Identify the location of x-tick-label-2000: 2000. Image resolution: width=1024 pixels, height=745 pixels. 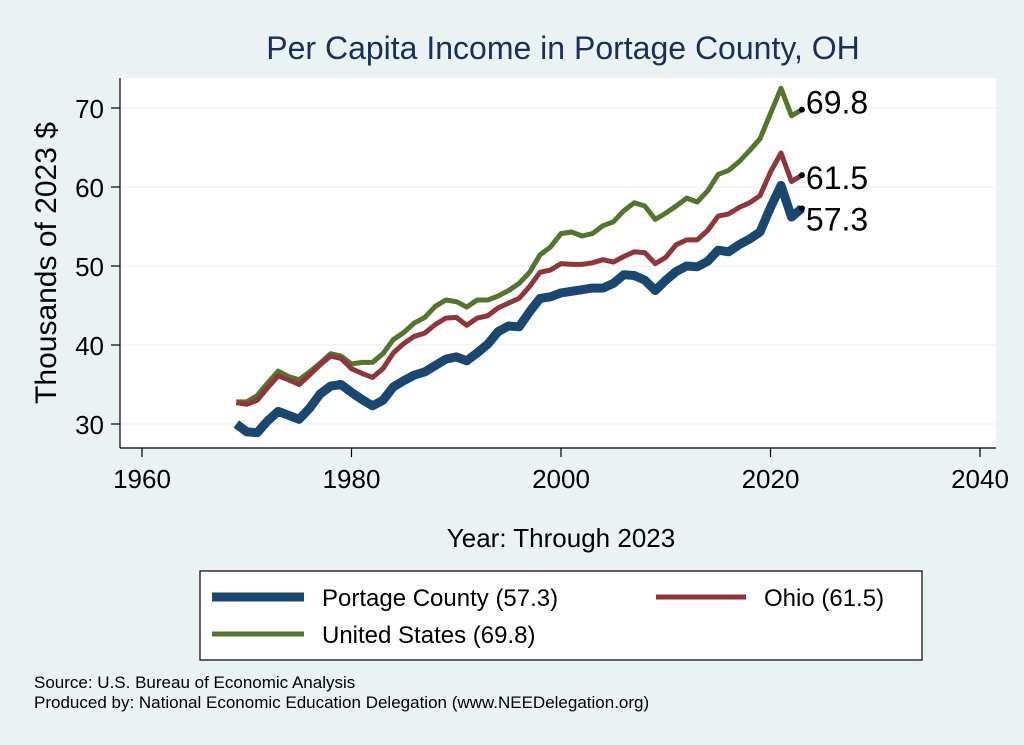
(561, 479).